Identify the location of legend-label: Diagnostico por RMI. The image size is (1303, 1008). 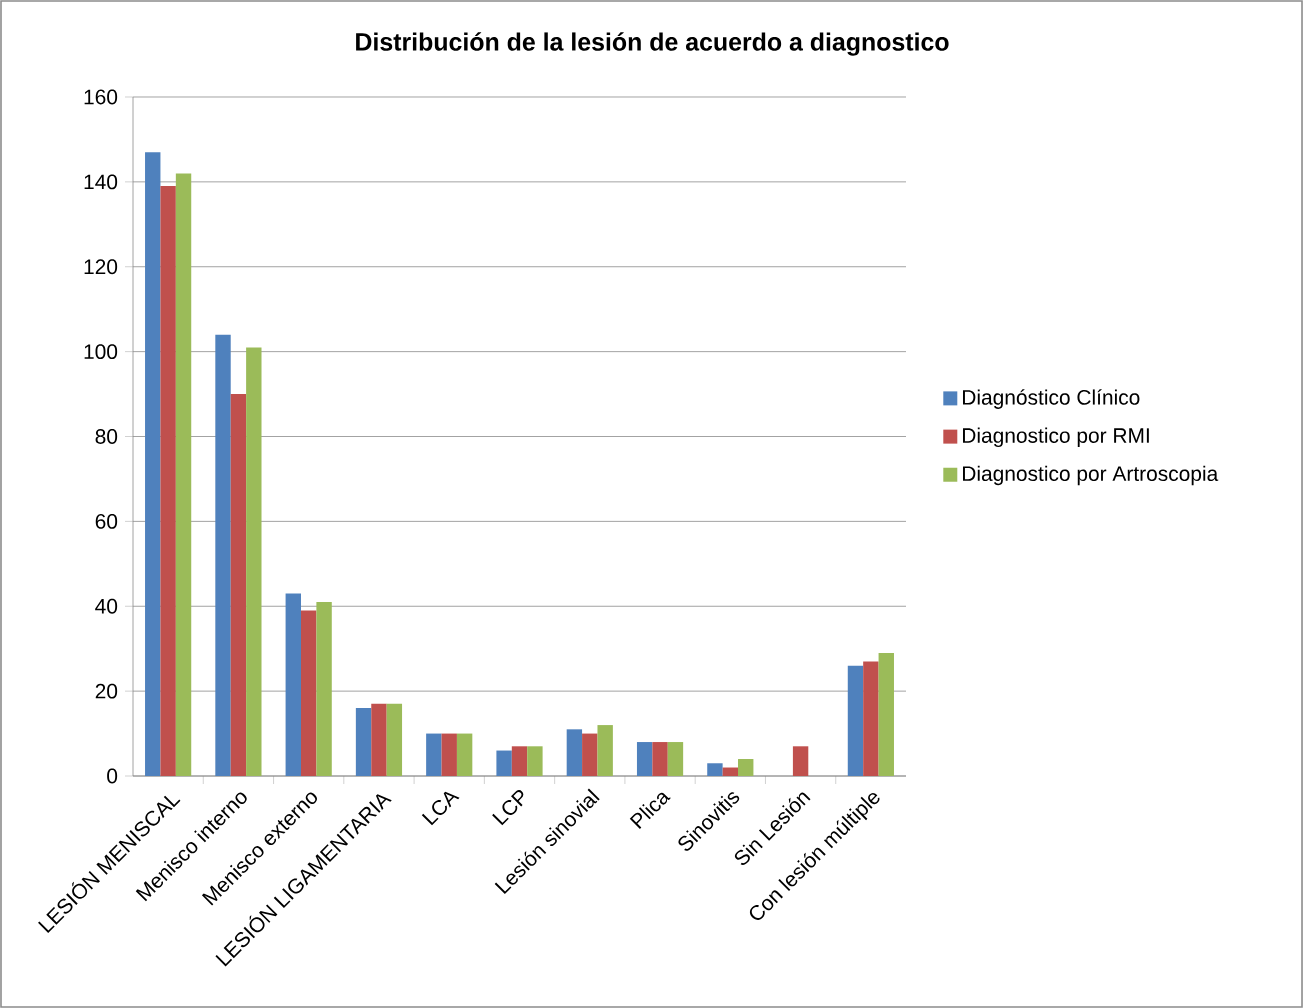
(1056, 437).